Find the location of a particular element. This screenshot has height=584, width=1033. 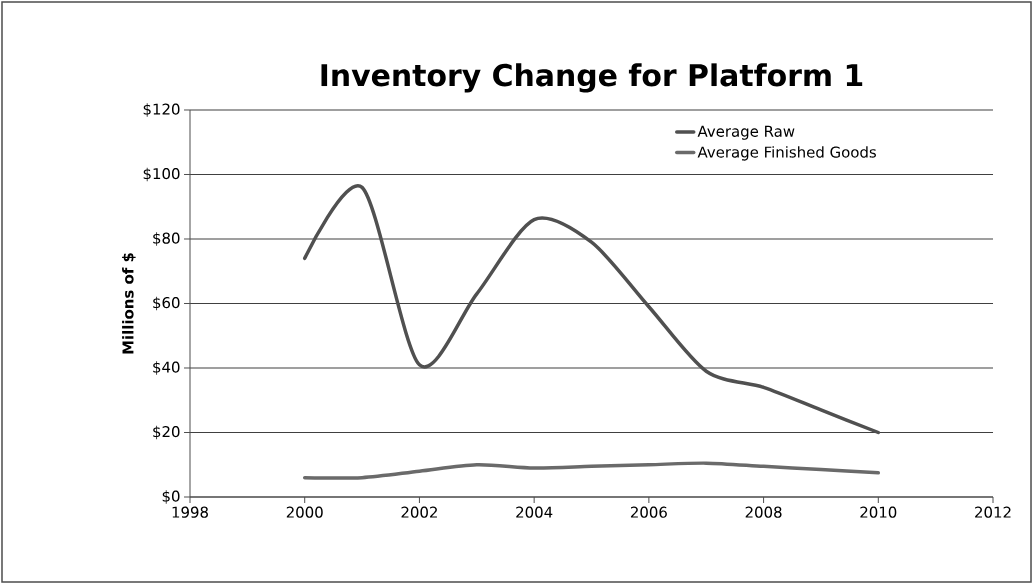

x-tick-label: 1998 is located at coordinates (190, 512).